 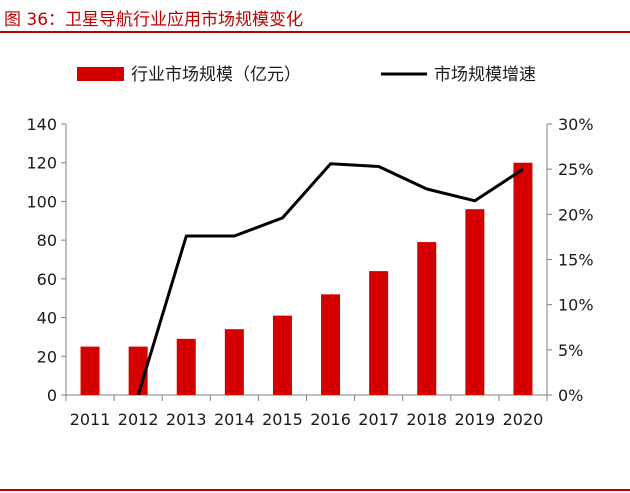 What do you see at coordinates (186, 366) in the screenshot?
I see `bar-2013` at bounding box center [186, 366].